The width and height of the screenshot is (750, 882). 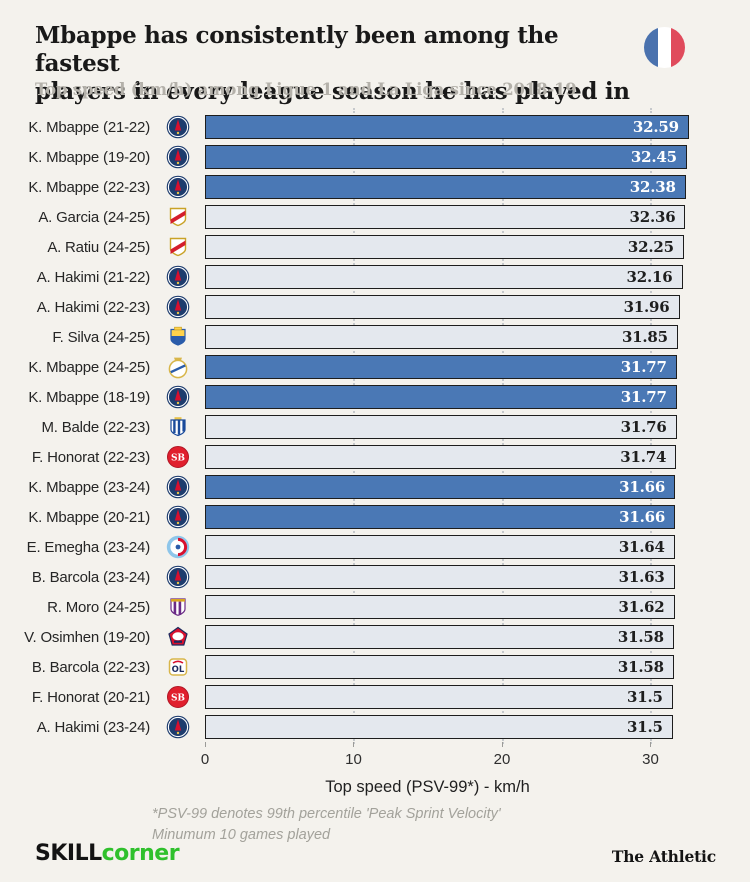 What do you see at coordinates (655, 127) in the screenshot?
I see `bar-value: 32.59` at bounding box center [655, 127].